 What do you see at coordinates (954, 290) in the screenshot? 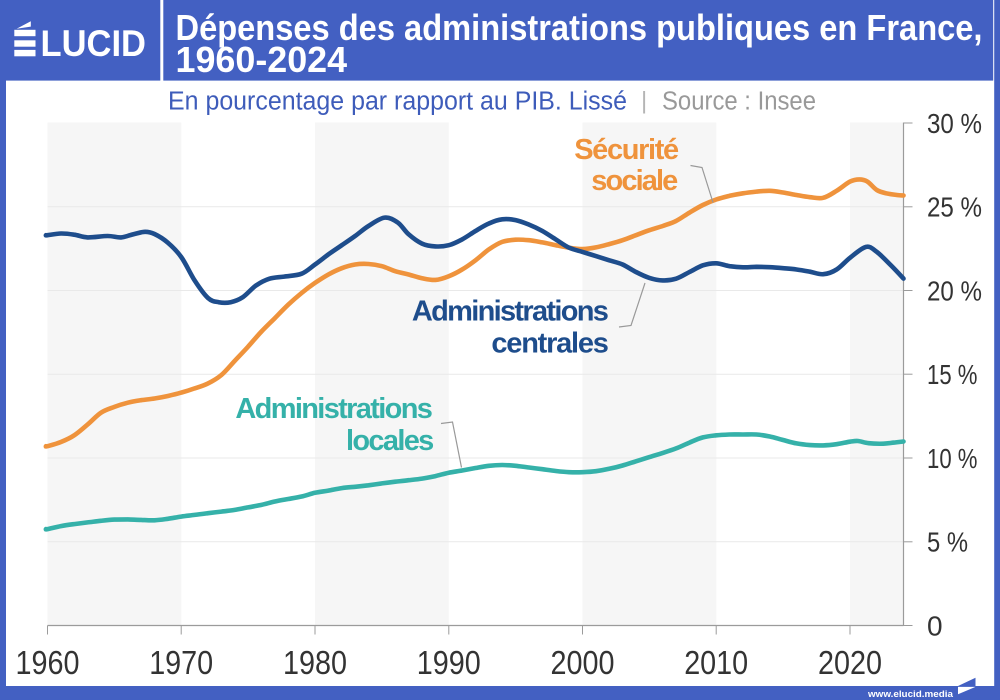
I see `svg-text: 20 %` at bounding box center [954, 290].